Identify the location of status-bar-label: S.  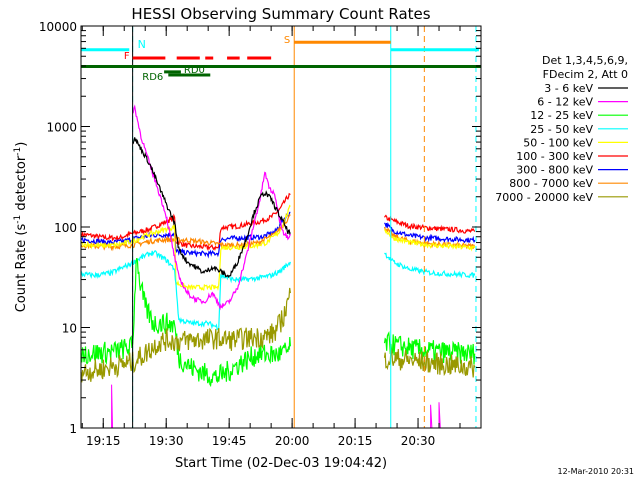
(287, 40).